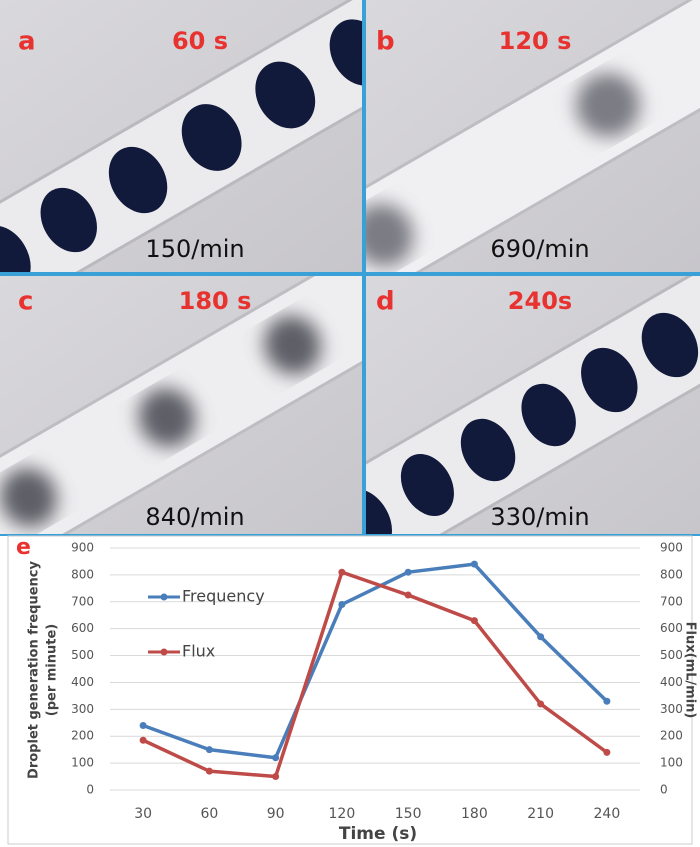 The image size is (700, 847). I want to click on panel-label: c, so click(25, 302).